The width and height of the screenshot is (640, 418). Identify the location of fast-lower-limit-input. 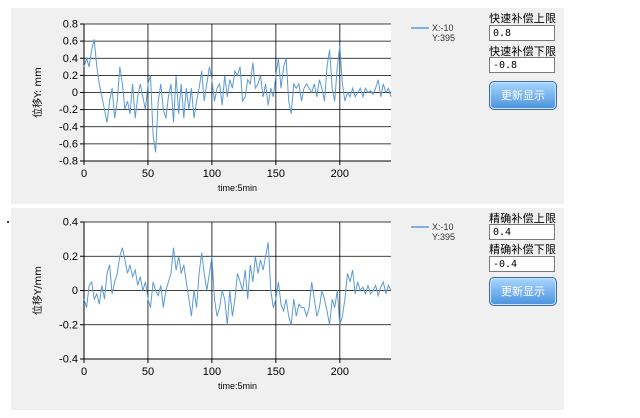
(522, 65).